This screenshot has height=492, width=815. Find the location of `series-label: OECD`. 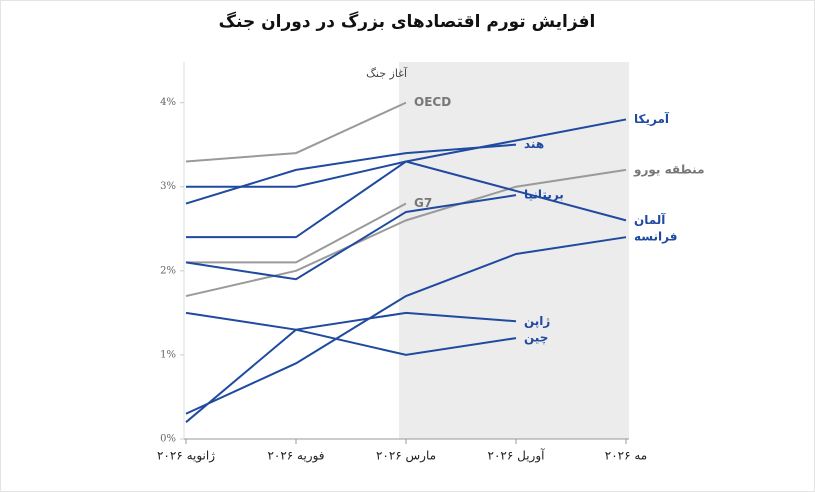

series-label: OECD is located at coordinates (432, 102).